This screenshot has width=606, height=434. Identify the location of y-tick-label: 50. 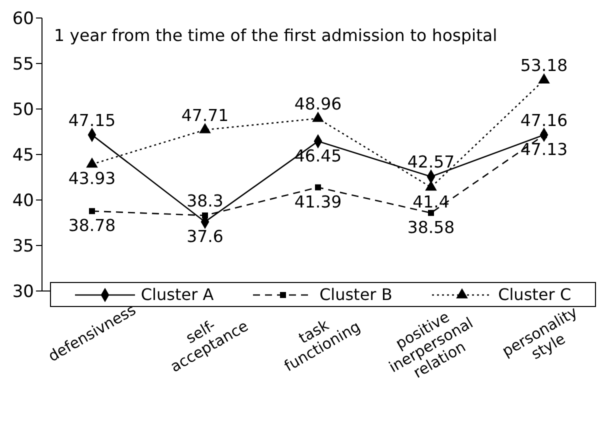
(23, 110).